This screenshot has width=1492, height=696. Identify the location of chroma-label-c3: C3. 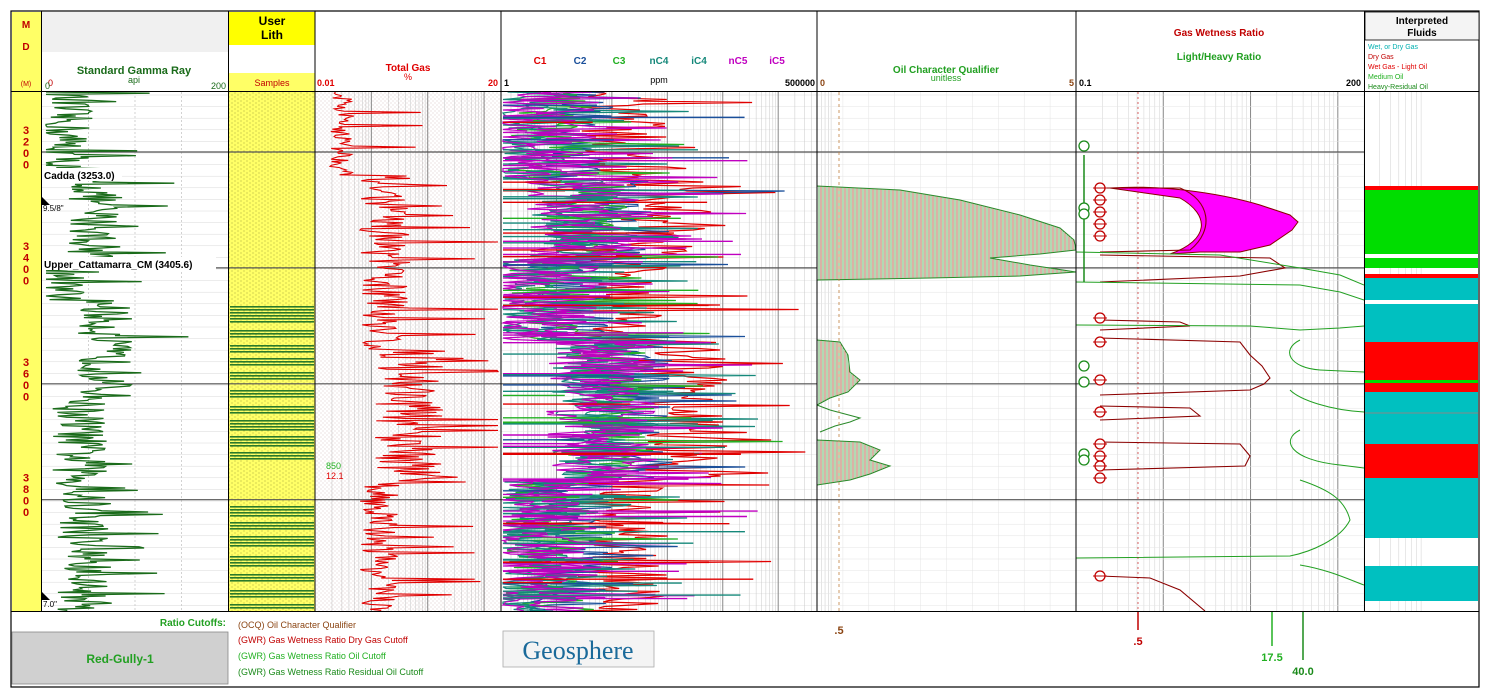
(619, 61).